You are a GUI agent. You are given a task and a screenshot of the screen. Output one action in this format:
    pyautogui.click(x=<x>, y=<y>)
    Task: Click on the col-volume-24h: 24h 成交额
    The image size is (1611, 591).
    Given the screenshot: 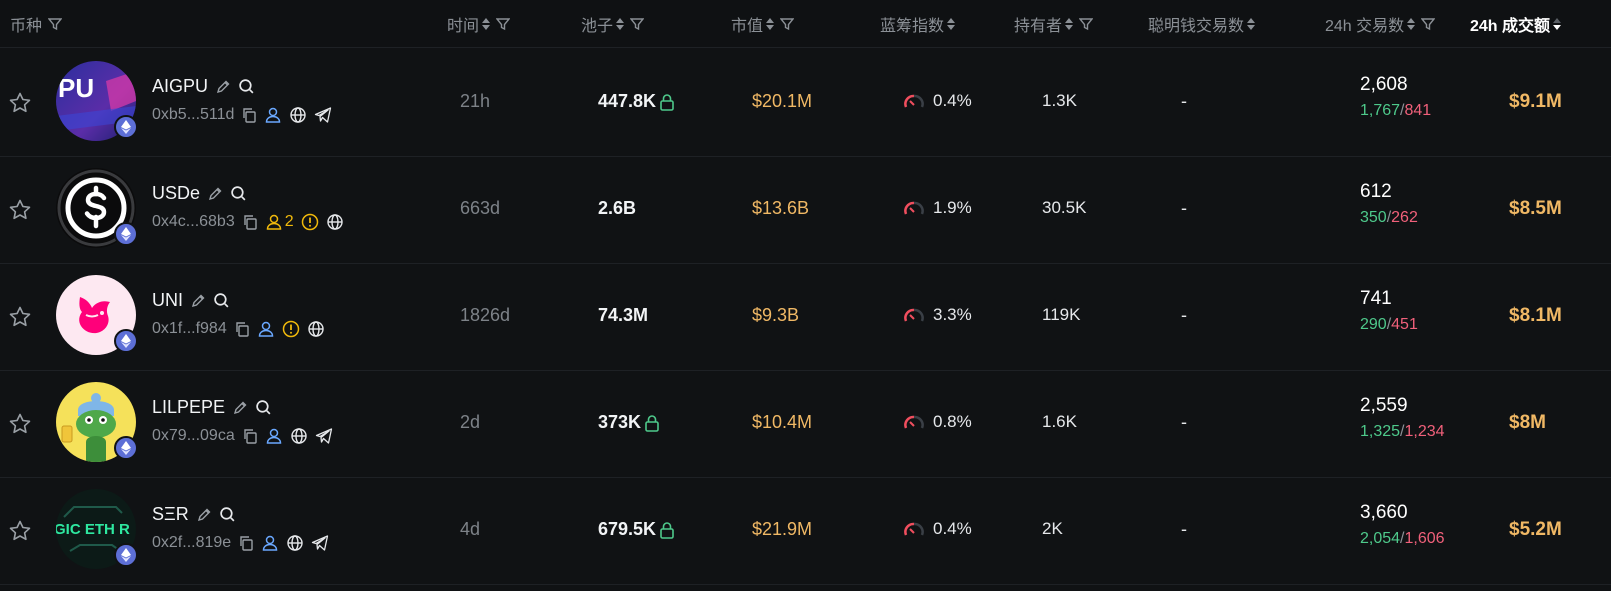 What is the action you would take?
    pyautogui.click(x=1516, y=23)
    